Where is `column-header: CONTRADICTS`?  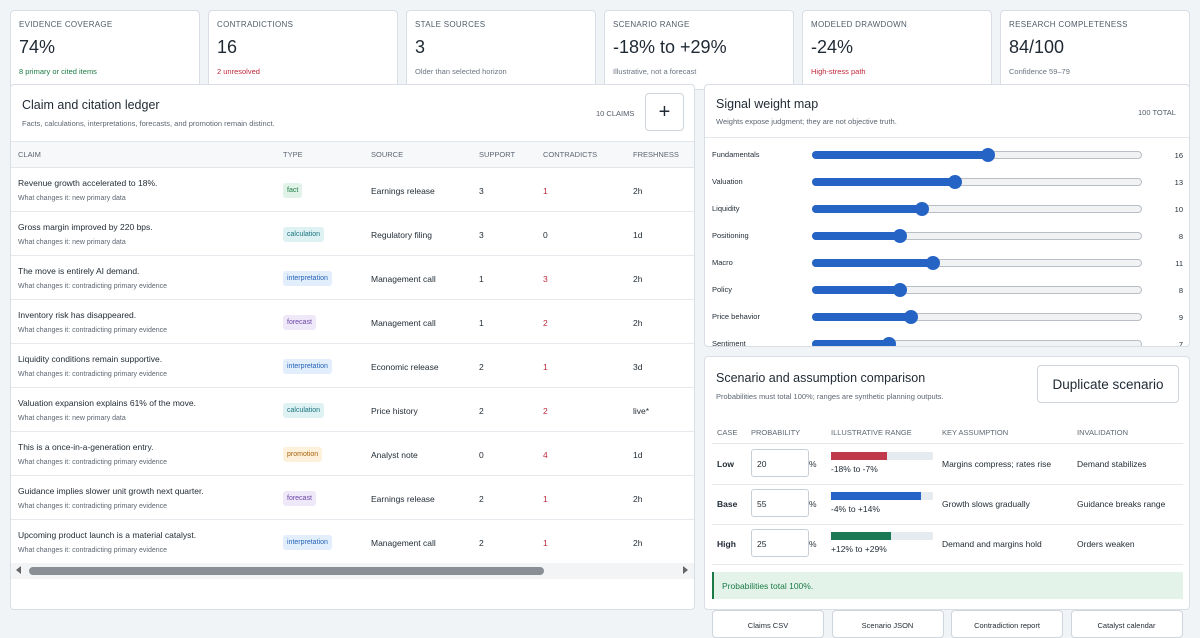
column-header: CONTRADICTS is located at coordinates (570, 154).